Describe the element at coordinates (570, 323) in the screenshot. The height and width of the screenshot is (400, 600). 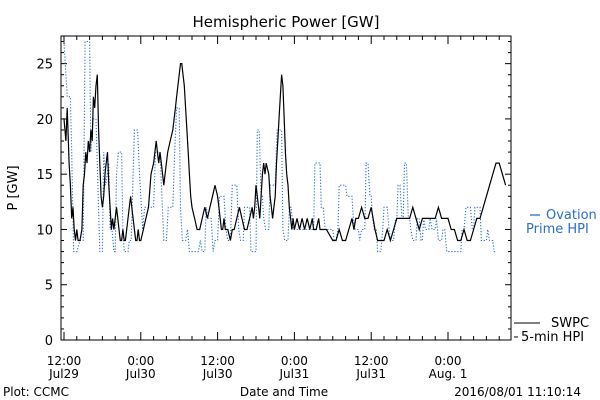
I see `legend-swpc-label-line1: SWPC` at that location.